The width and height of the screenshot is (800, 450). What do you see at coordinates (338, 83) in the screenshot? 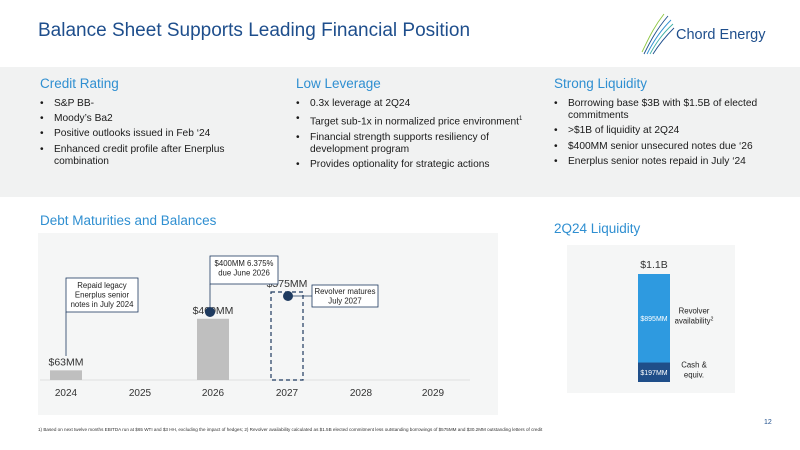
I see `low-leverage-title: Low Leverage` at bounding box center [338, 83].